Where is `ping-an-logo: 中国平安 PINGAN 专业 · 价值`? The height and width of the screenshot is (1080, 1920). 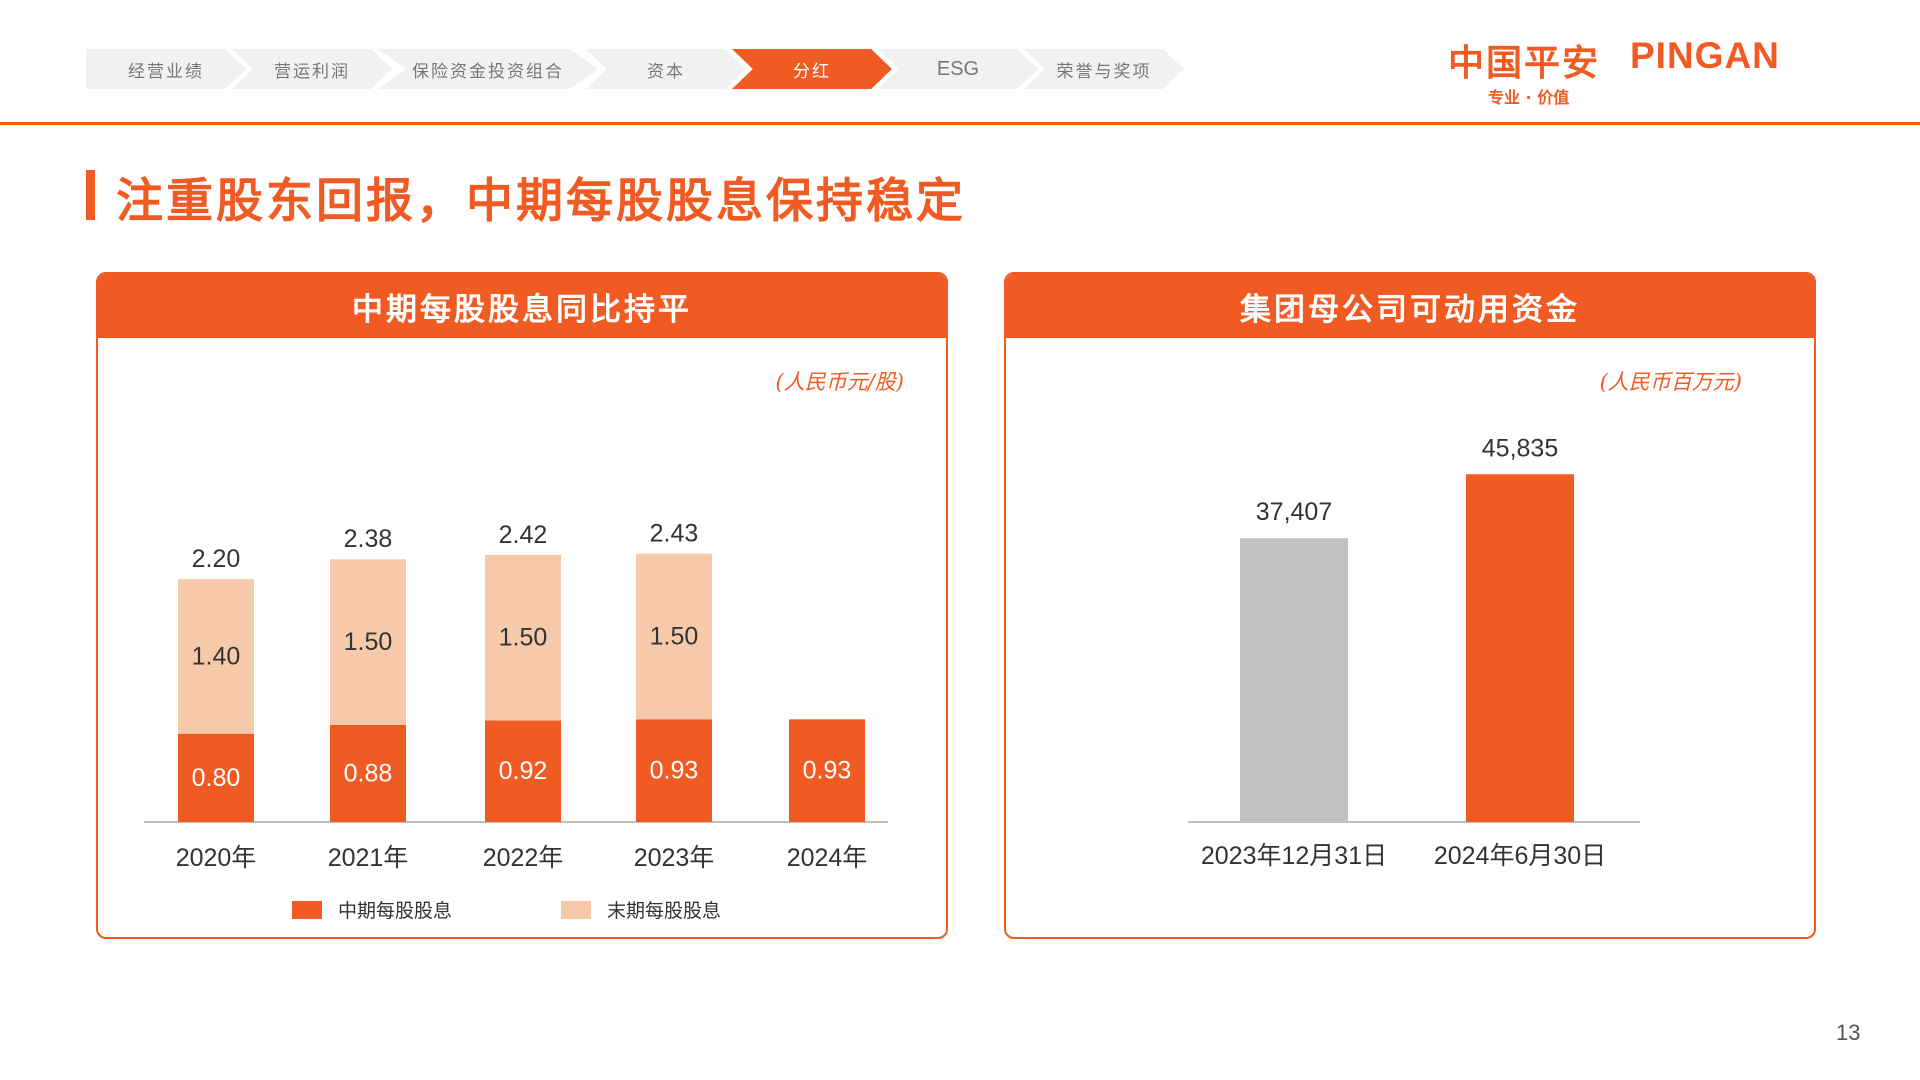
ping-an-logo: 中国平安 PINGAN 专业 · 价值 is located at coordinates (1633, 72).